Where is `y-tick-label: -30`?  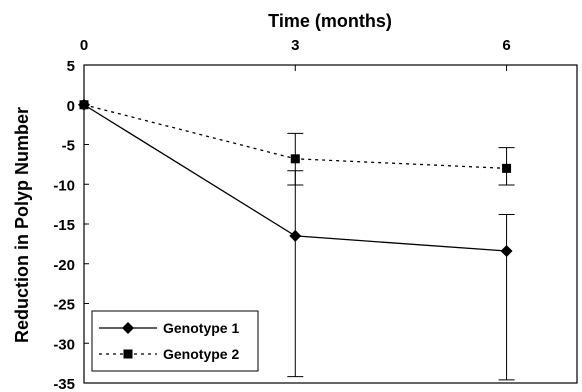
y-tick-label: -30 is located at coordinates (64, 344).